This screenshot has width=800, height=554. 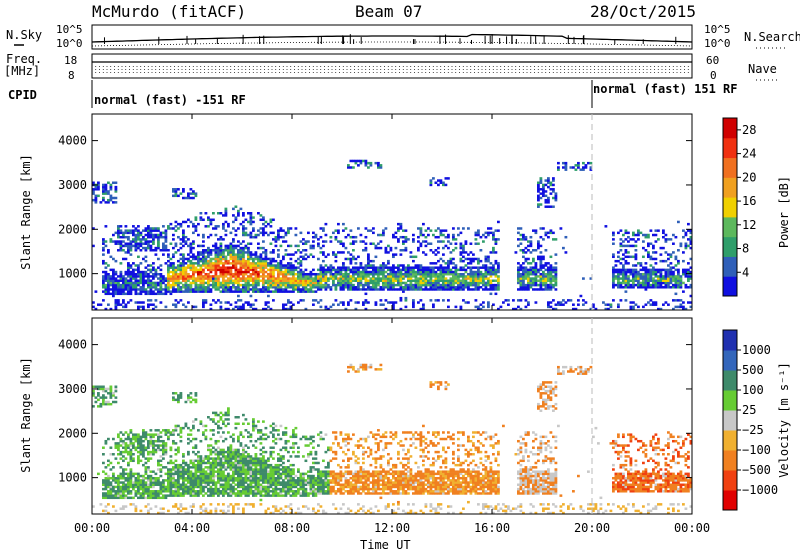 I want to click on cpid-label: CPID, so click(x=22, y=95).